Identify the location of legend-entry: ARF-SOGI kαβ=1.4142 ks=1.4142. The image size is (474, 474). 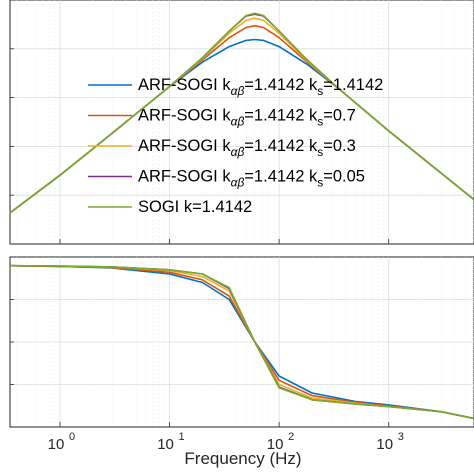
(235, 87).